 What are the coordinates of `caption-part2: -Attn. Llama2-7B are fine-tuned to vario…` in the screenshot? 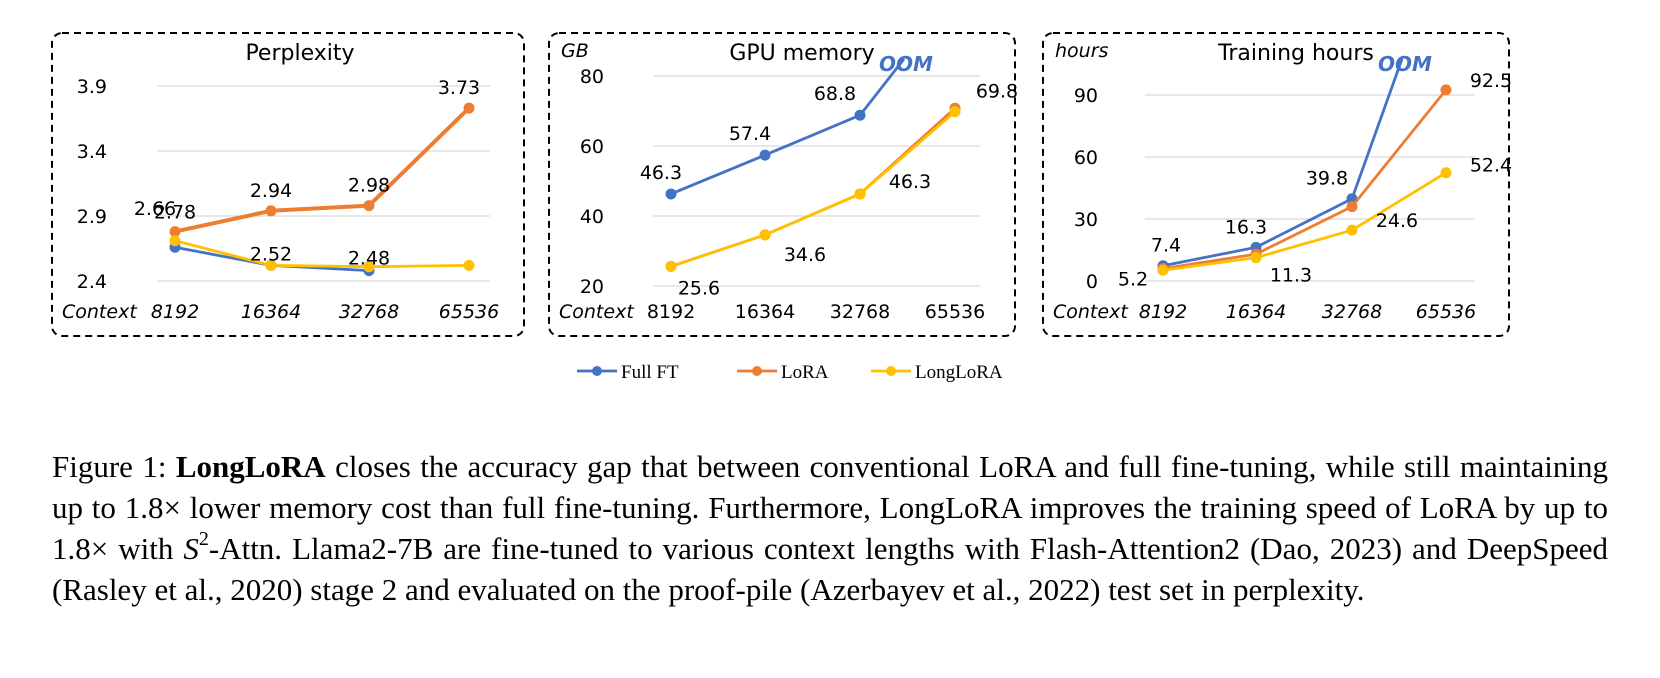 It's located at (830, 569).